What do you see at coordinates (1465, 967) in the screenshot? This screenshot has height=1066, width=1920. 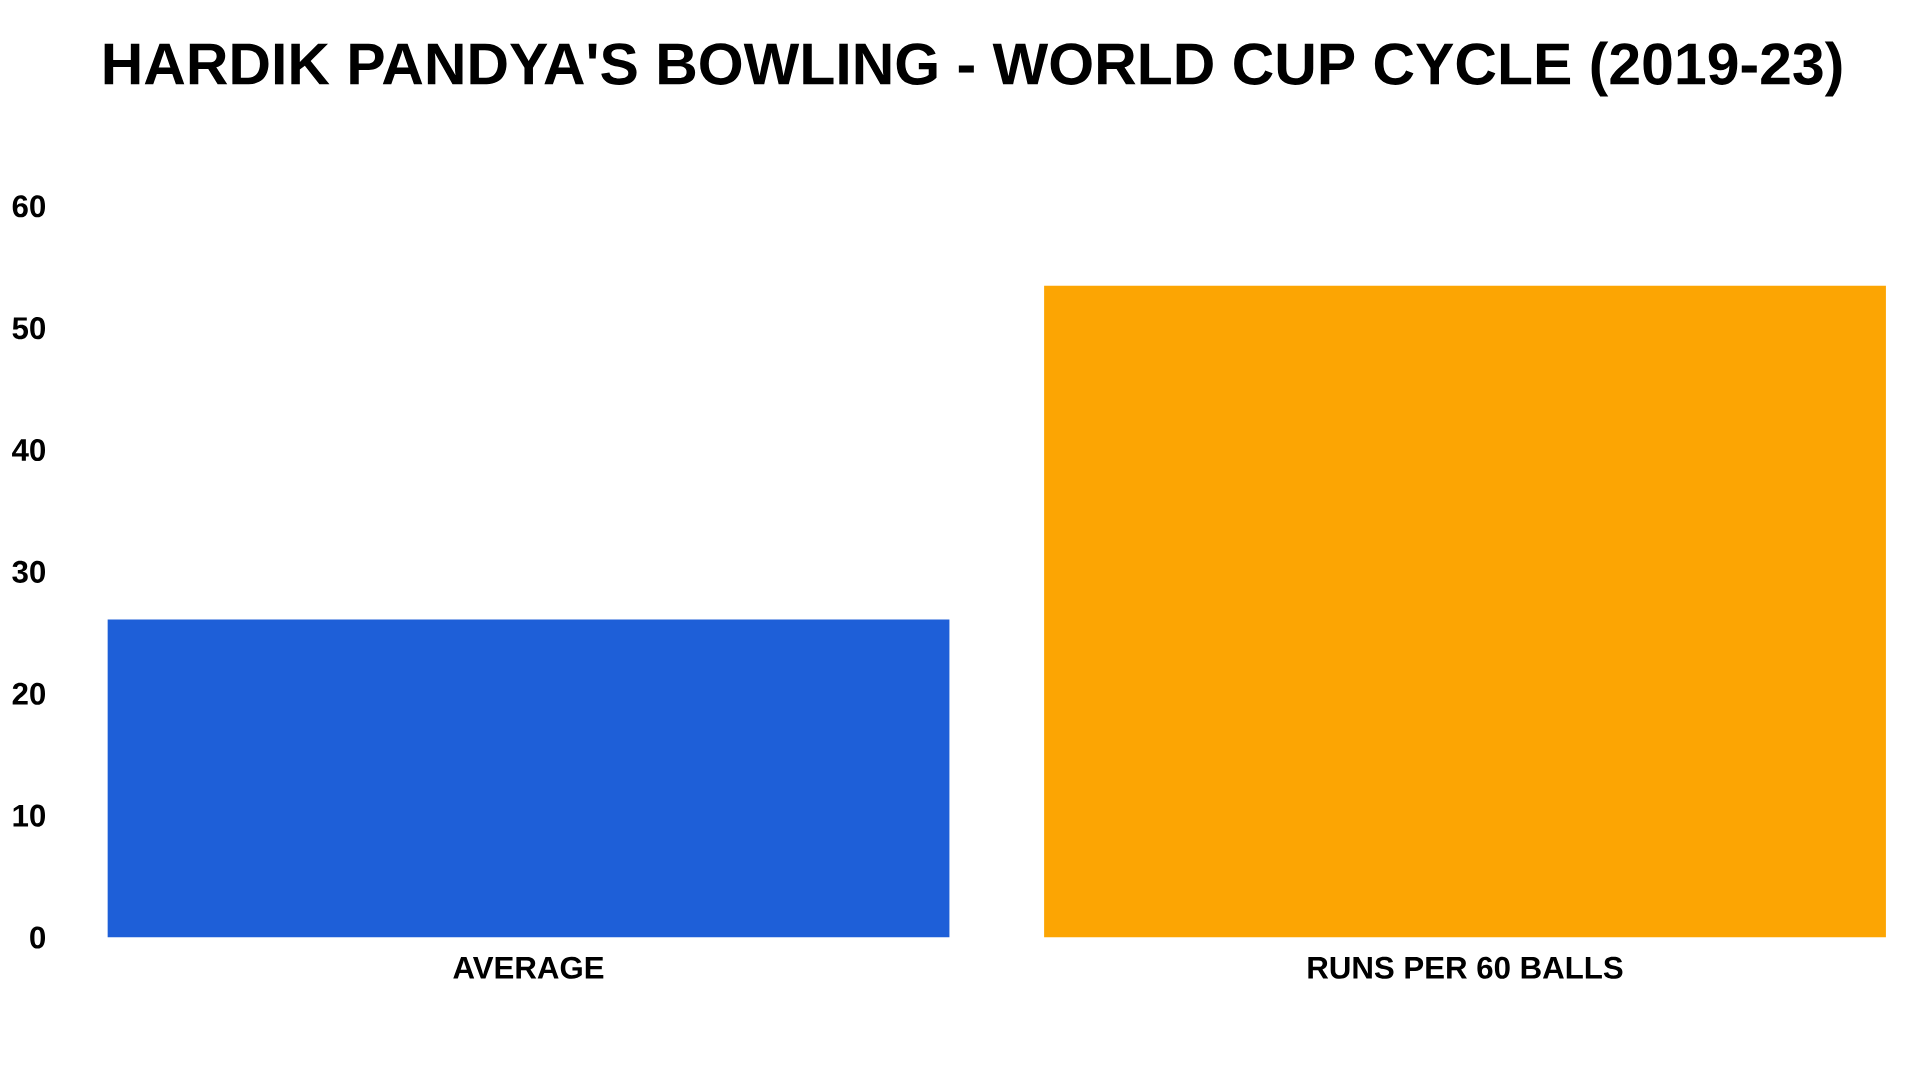 I see `x-tick-label: RUNS PER 60 BALLS` at bounding box center [1465, 967].